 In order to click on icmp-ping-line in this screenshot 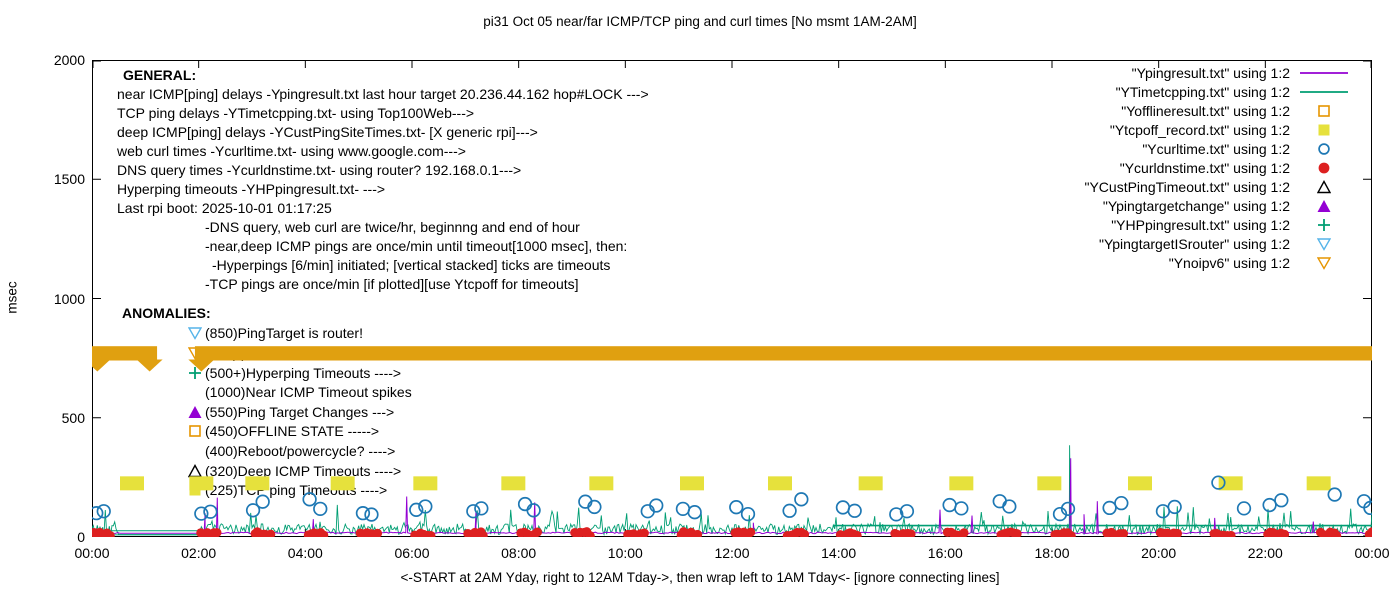, I will do `click(732, 496)`.